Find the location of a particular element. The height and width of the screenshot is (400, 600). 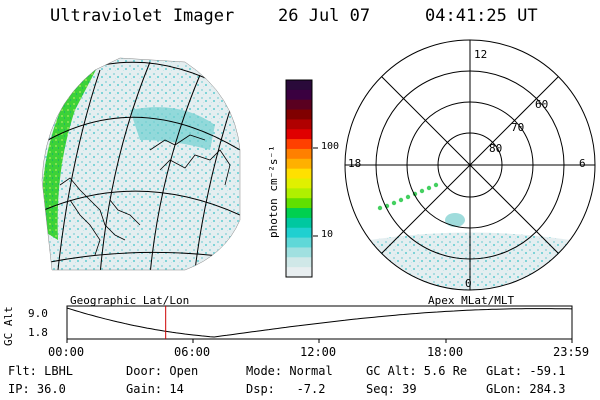

mlt-label-18: 18 is located at coordinates (355, 163).